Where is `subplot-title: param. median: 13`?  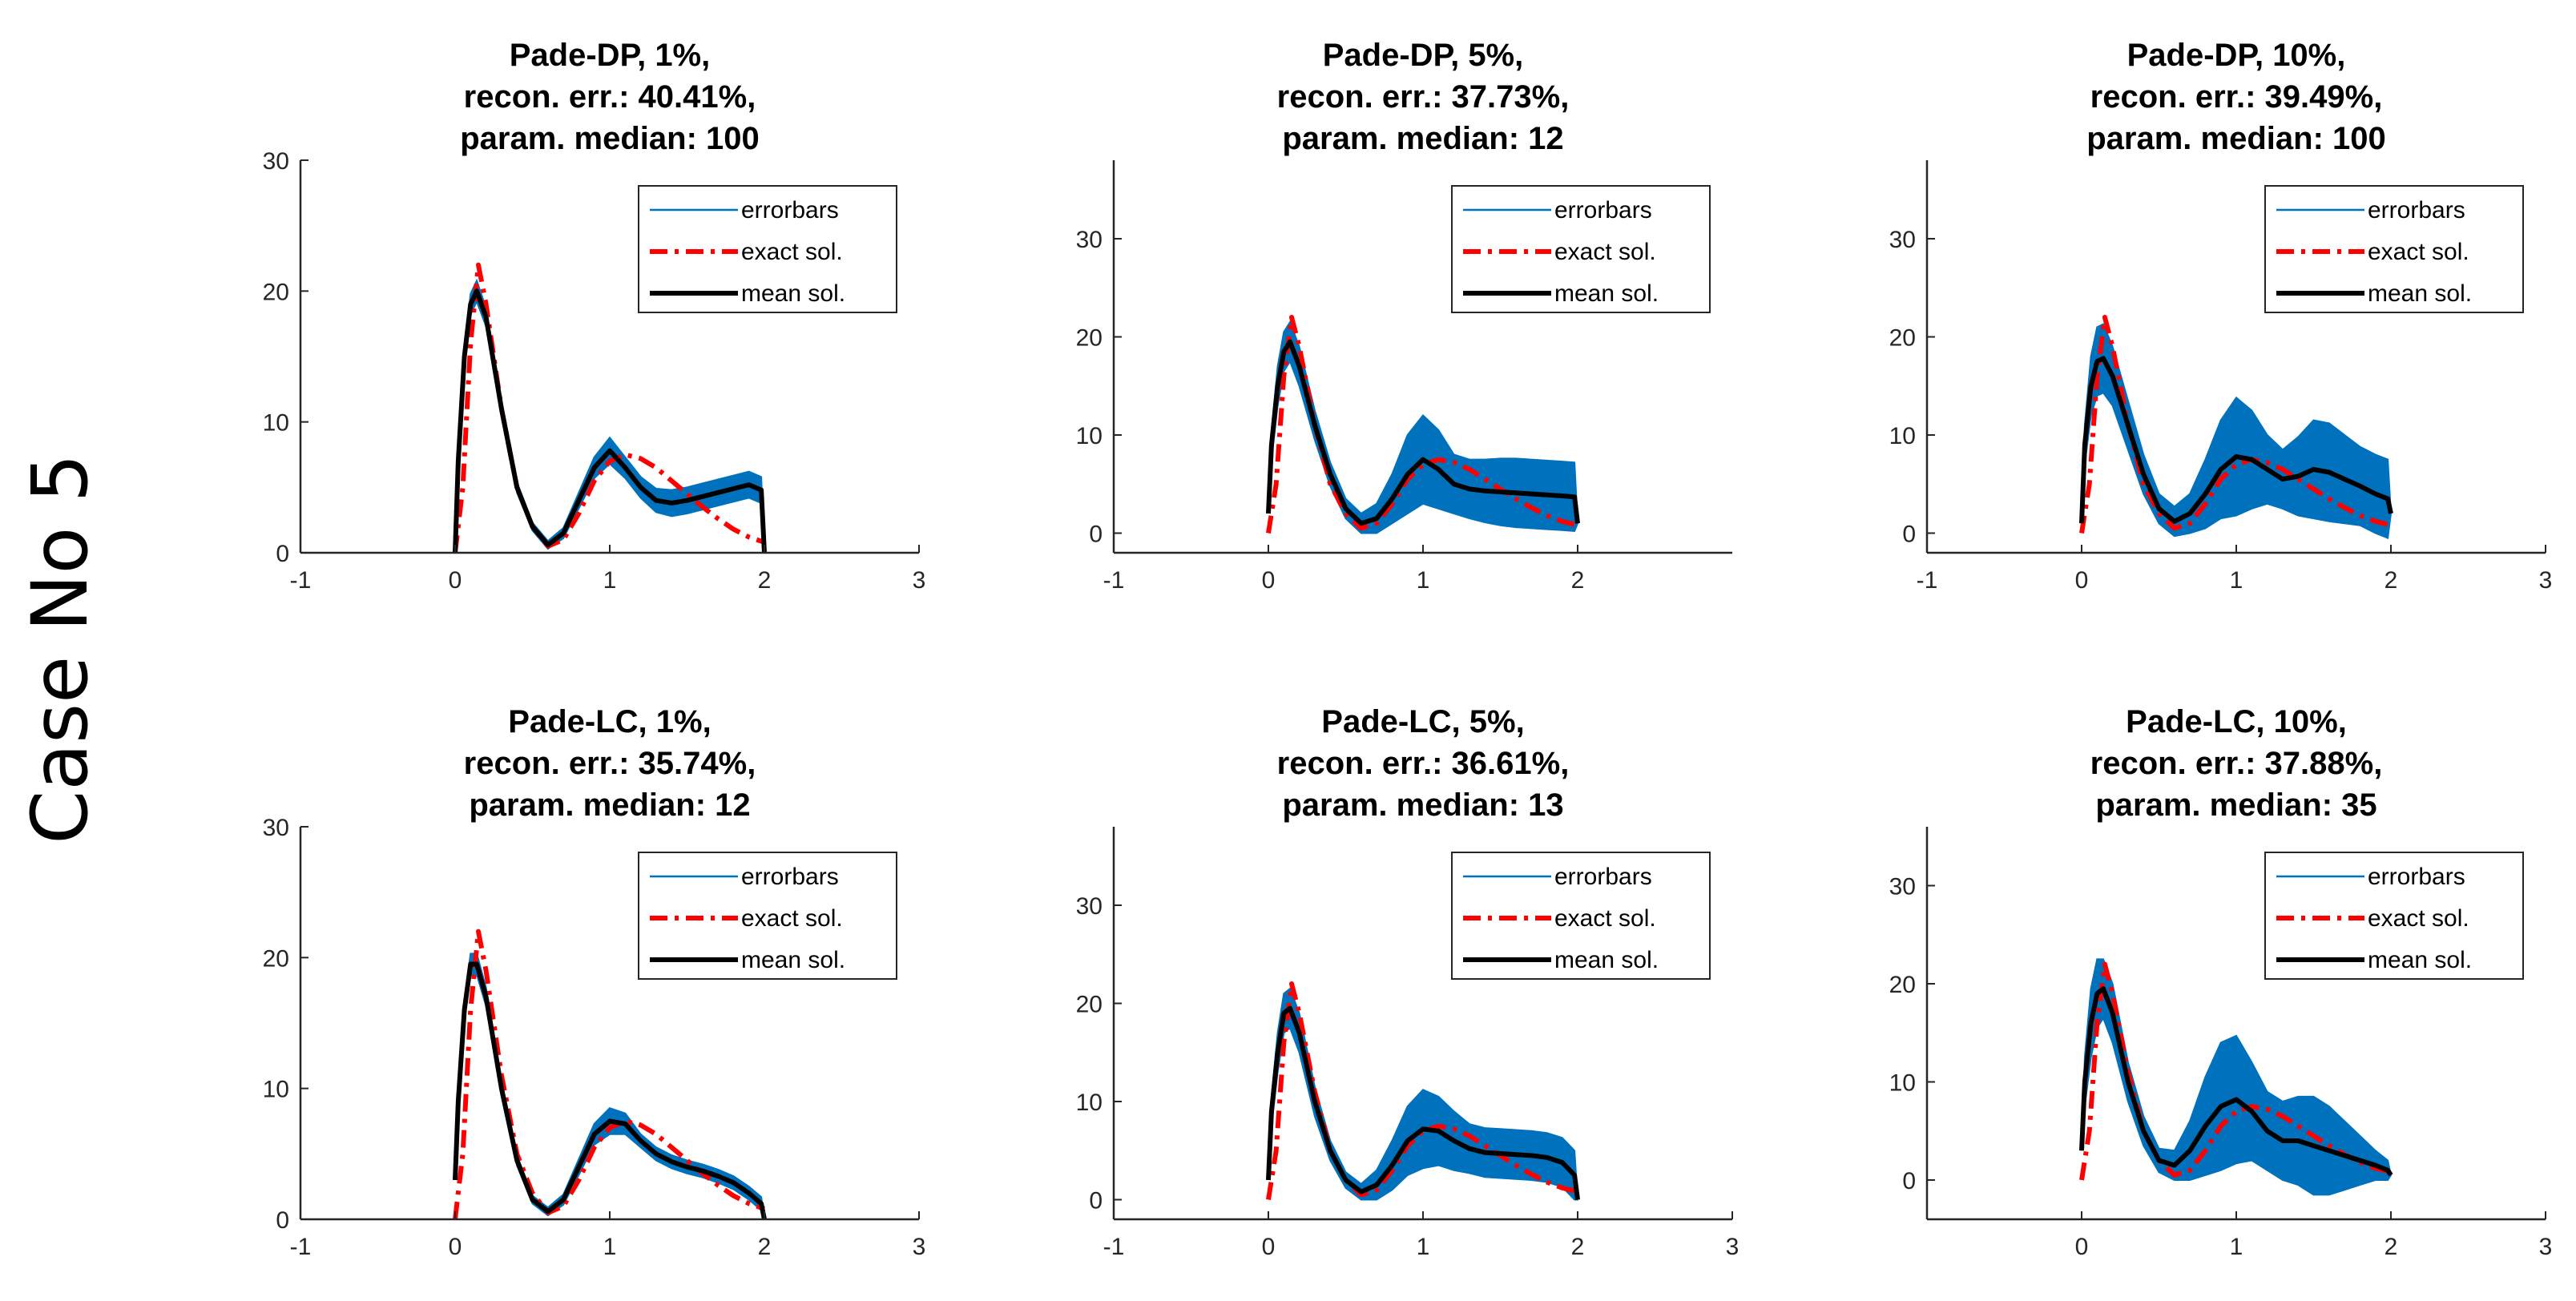 subplot-title: param. median: 13 is located at coordinates (1422, 805).